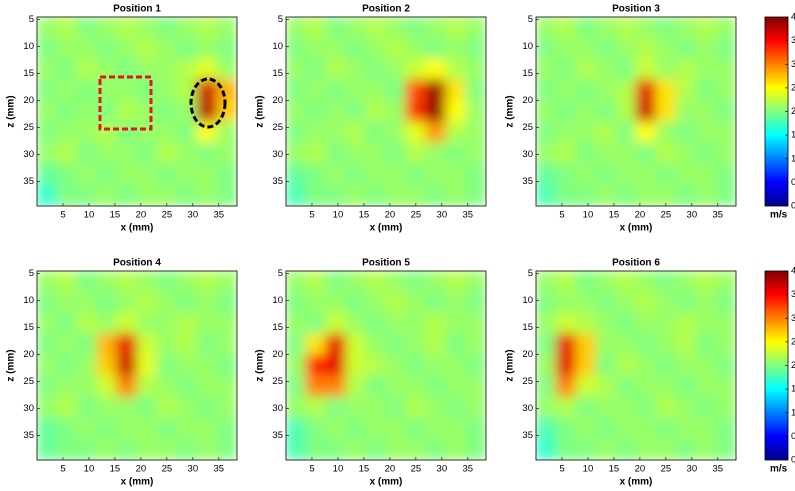 Image resolution: width=795 pixels, height=491 pixels. Describe the element at coordinates (636, 111) in the screenshot. I see `axes-frame` at that location.